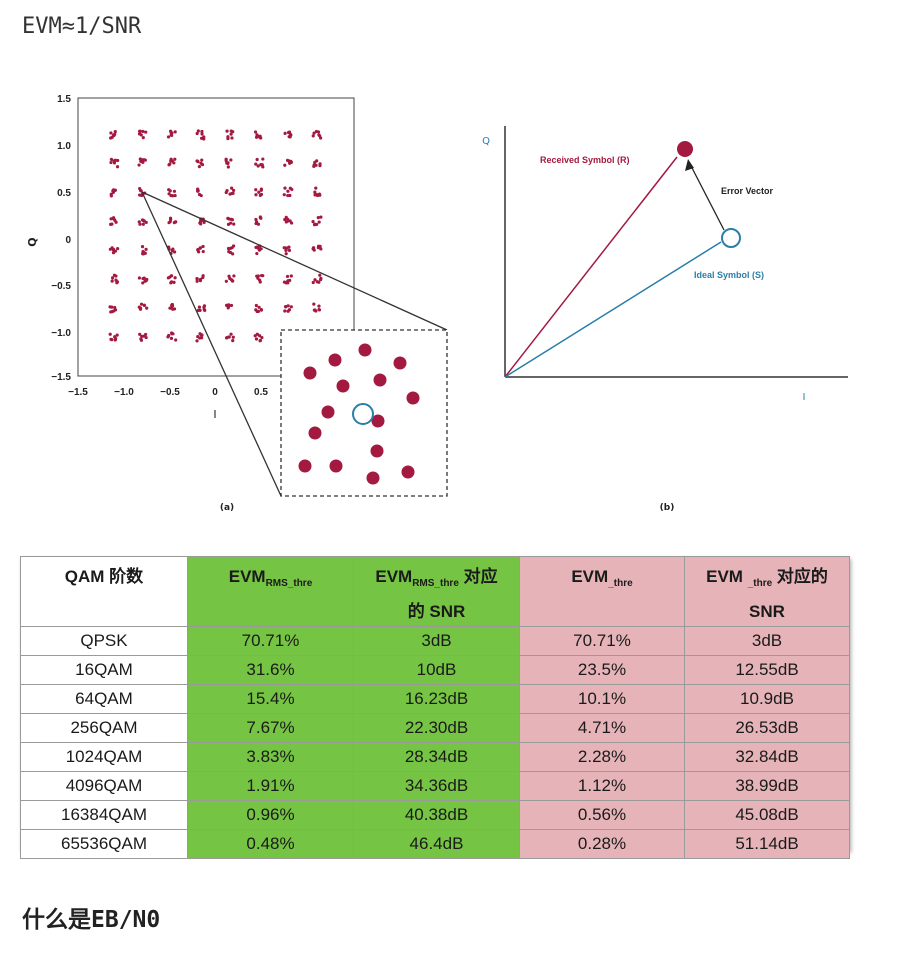 The height and width of the screenshot is (969, 917). I want to click on value-cell: 23.5%, so click(602, 670).